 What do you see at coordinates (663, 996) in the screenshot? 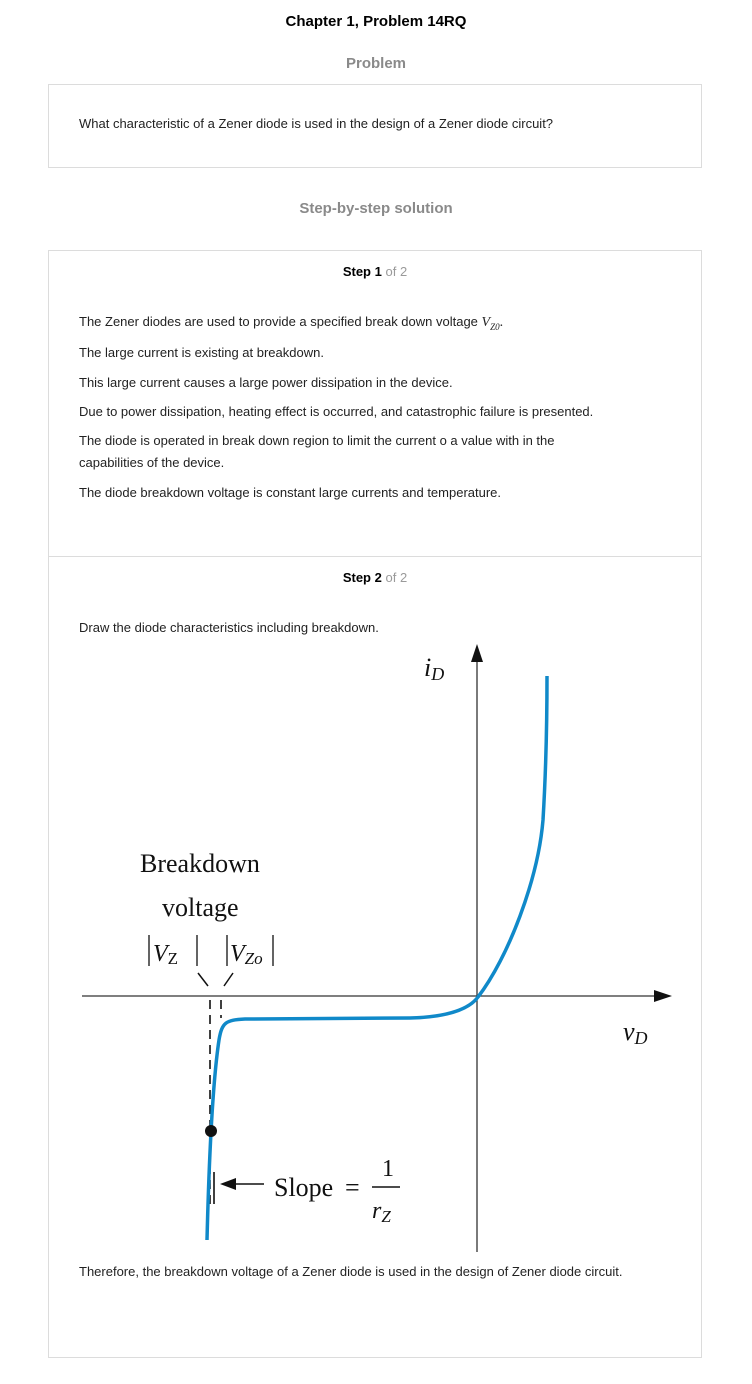
I see `x-axis-arrow-icon` at bounding box center [663, 996].